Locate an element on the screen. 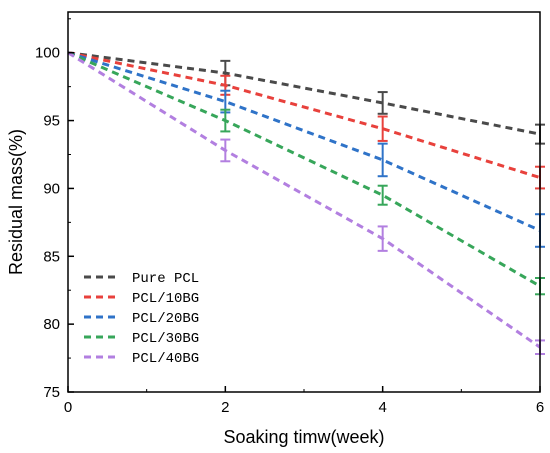  legend-label-4: PCL/40BG is located at coordinates (165, 359).